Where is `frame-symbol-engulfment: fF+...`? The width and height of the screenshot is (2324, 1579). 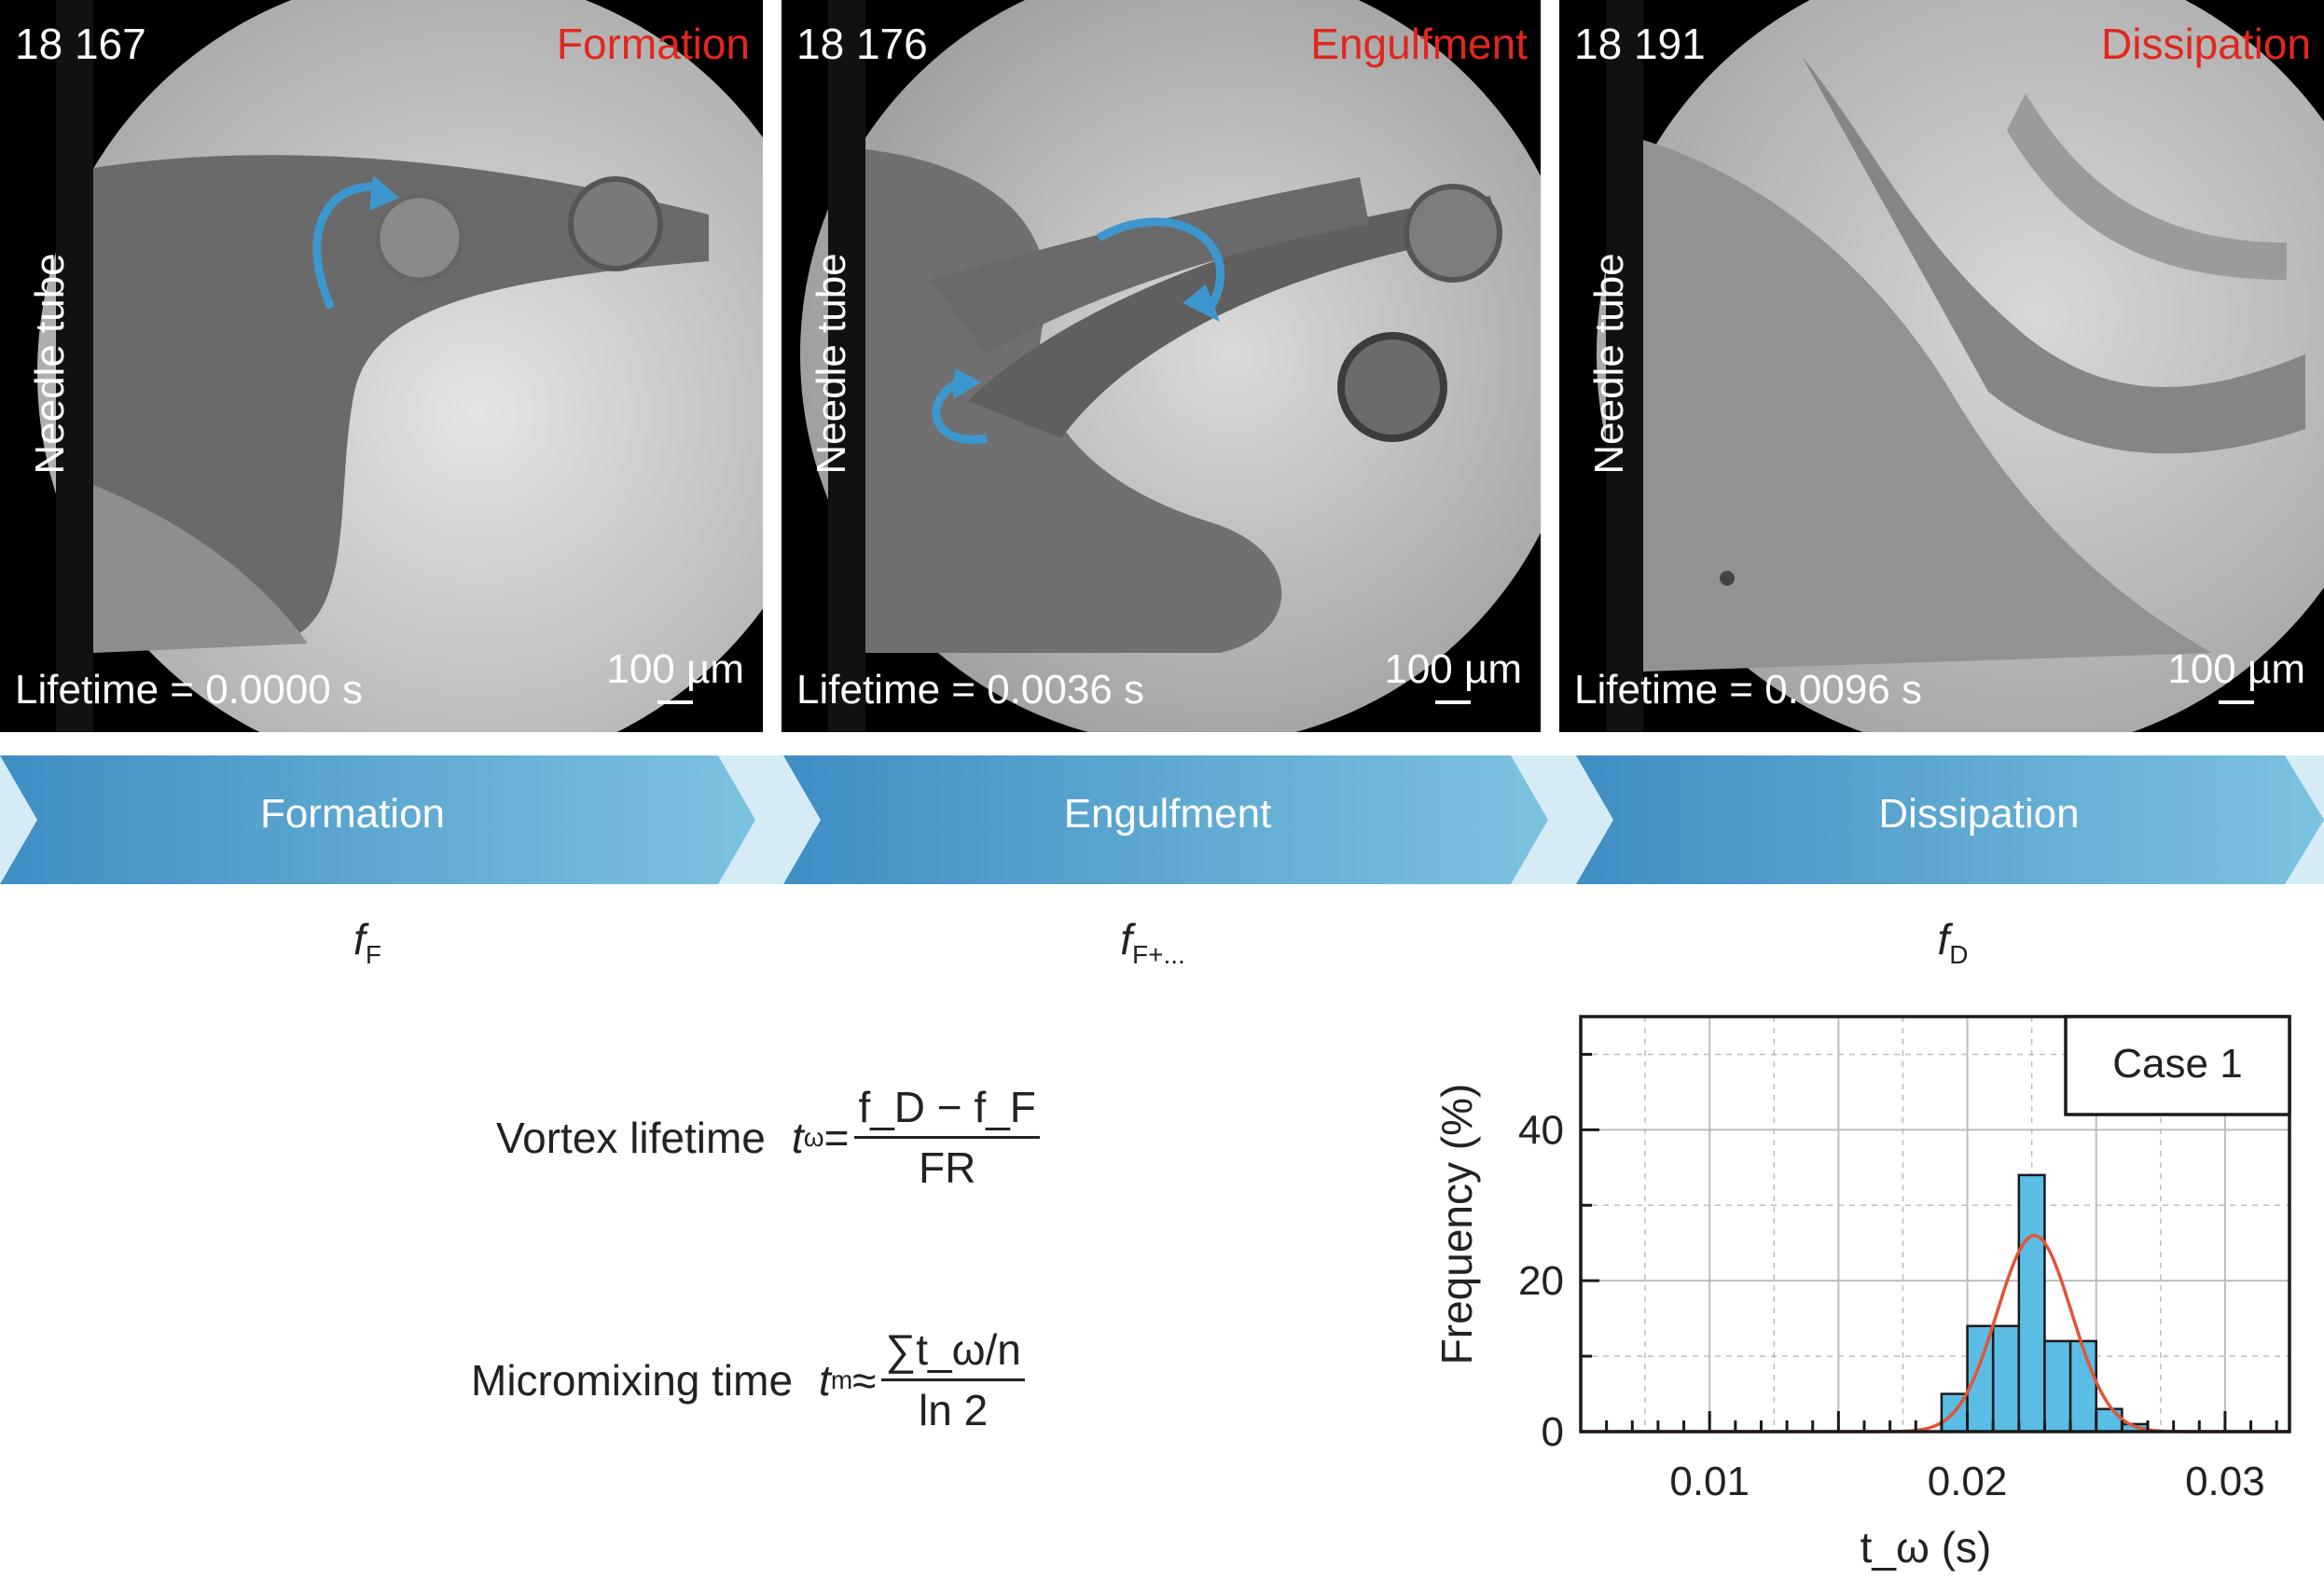
frame-symbol-engulfment: fF+... is located at coordinates (1152, 942).